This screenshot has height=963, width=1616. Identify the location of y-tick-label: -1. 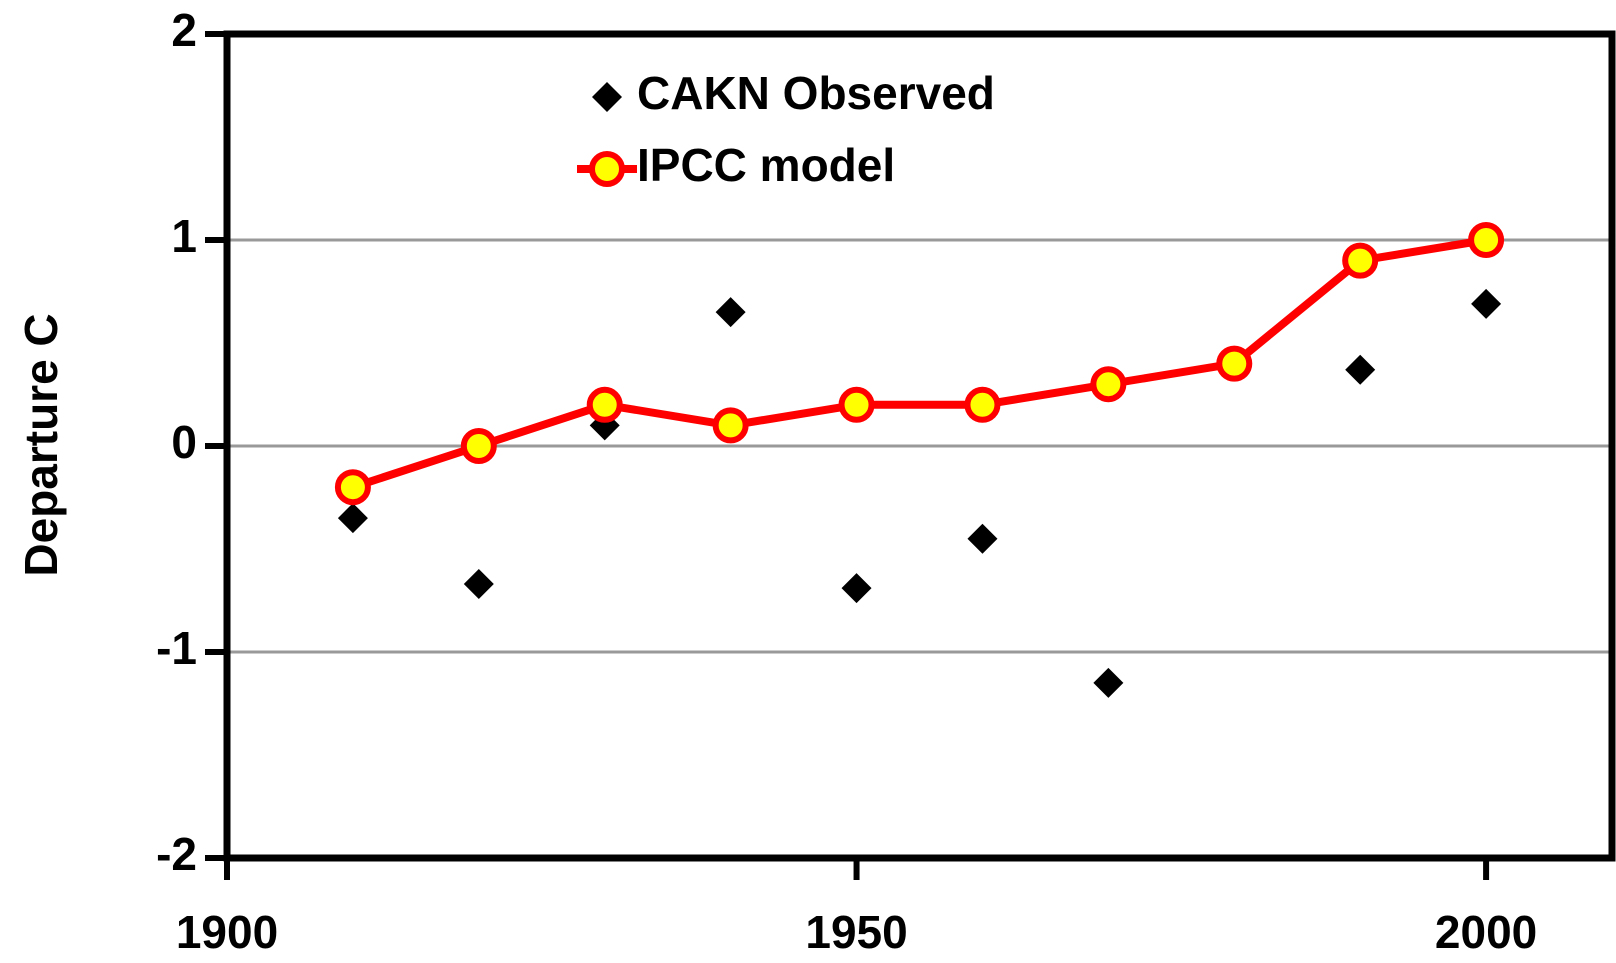
(176, 648).